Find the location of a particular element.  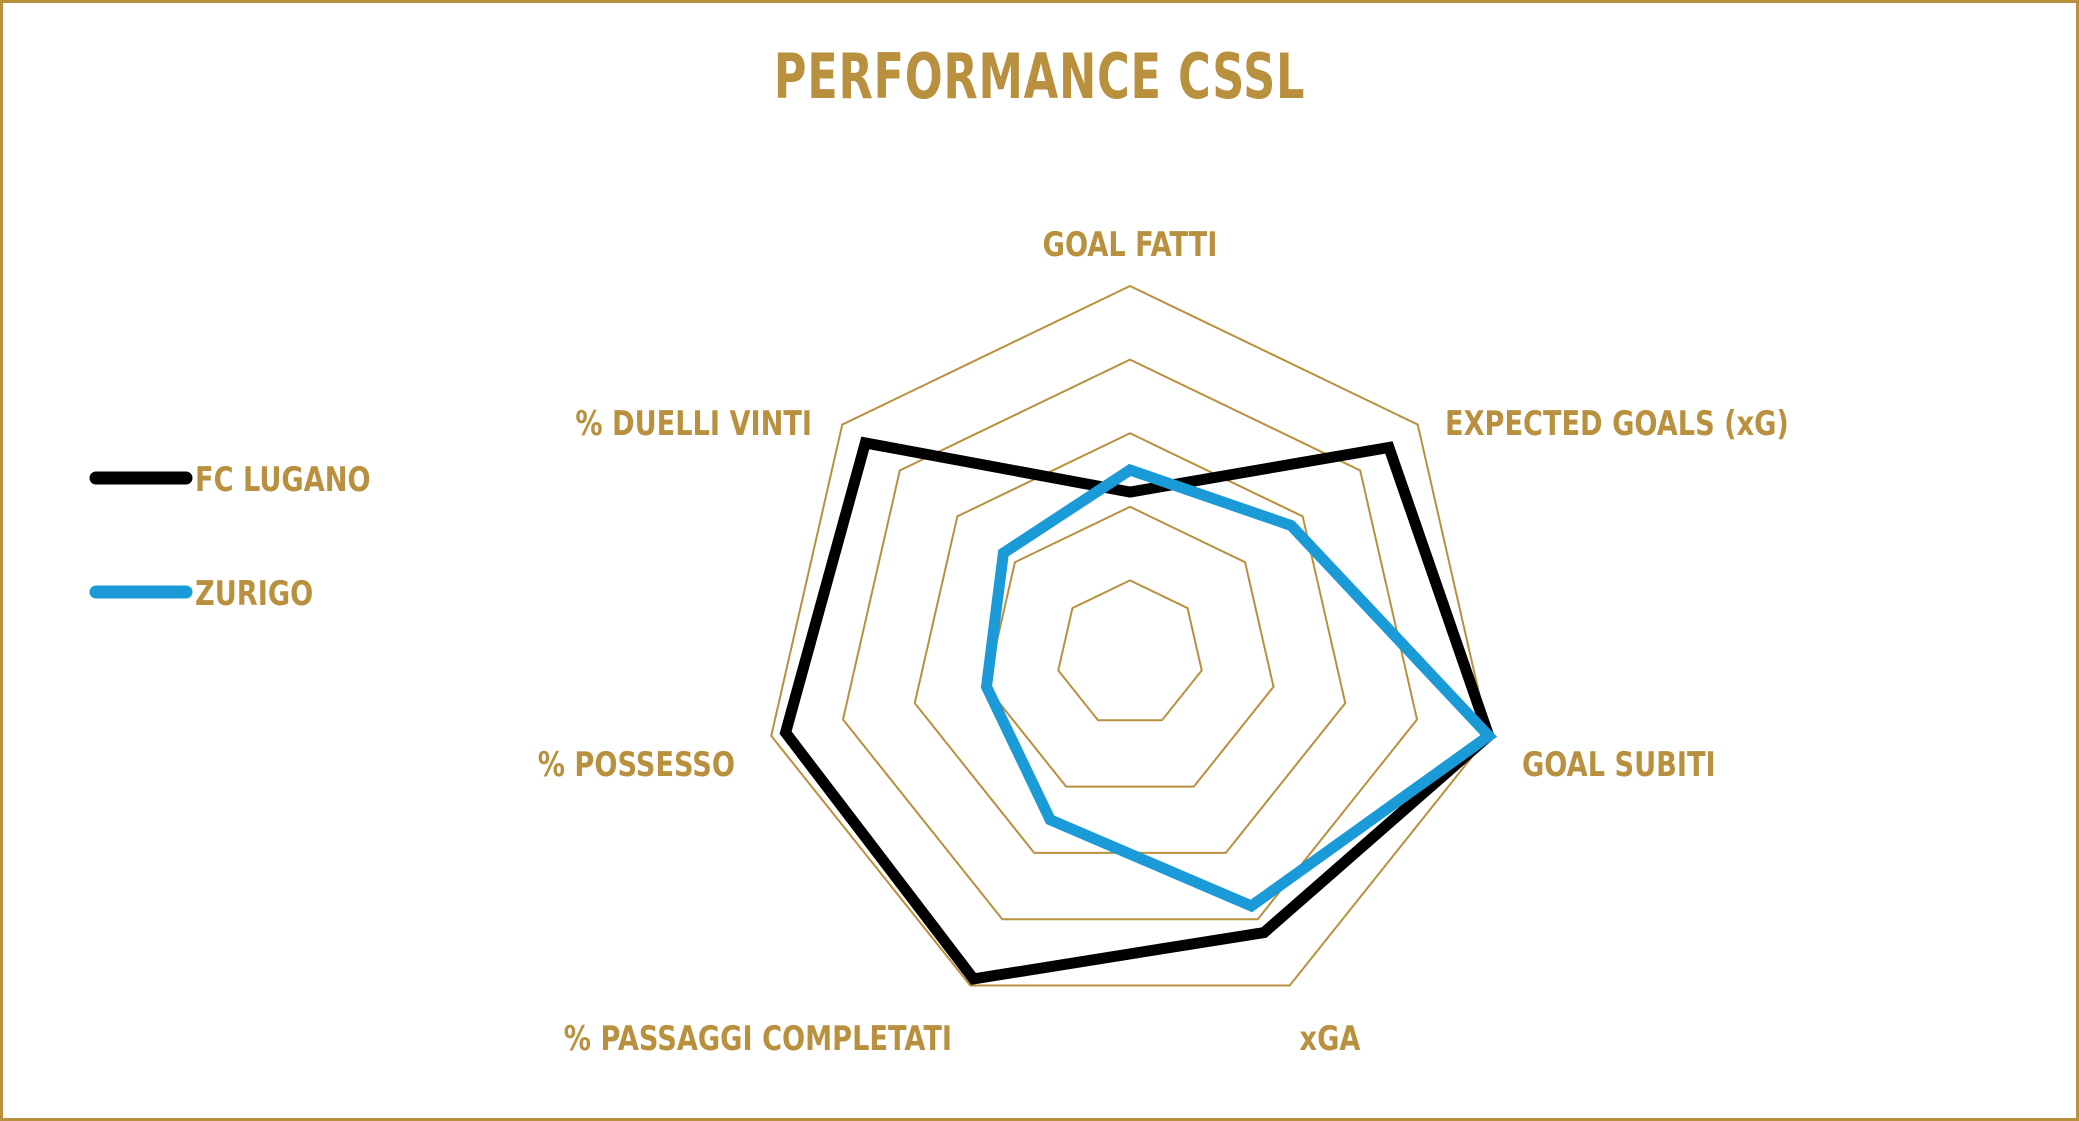

axis-label-passaggi-completati: % PASSAGGI COMPLETATI is located at coordinates (758, 1039).